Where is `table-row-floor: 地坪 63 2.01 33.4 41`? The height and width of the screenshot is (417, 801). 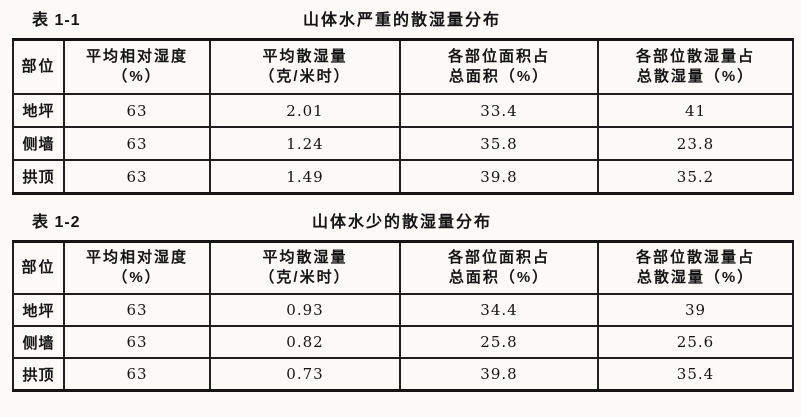
table-row-floor: 地坪 63 2.01 33.4 41 is located at coordinates (403, 110).